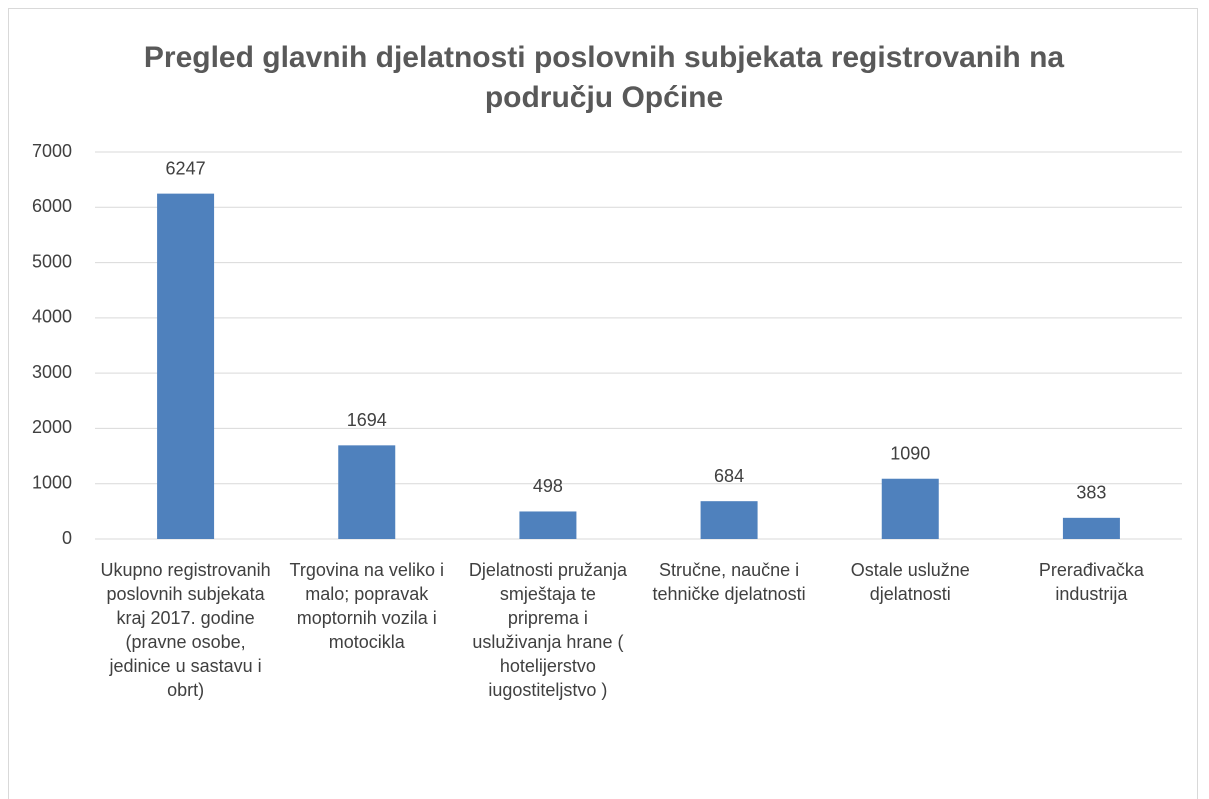  What do you see at coordinates (548, 486) in the screenshot?
I see `data-label: 498` at bounding box center [548, 486].